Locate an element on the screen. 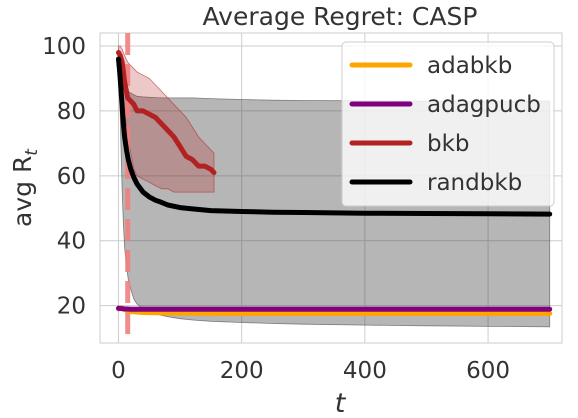  legend: adabkb adagpucb bkb randbkb is located at coordinates (448, 124).